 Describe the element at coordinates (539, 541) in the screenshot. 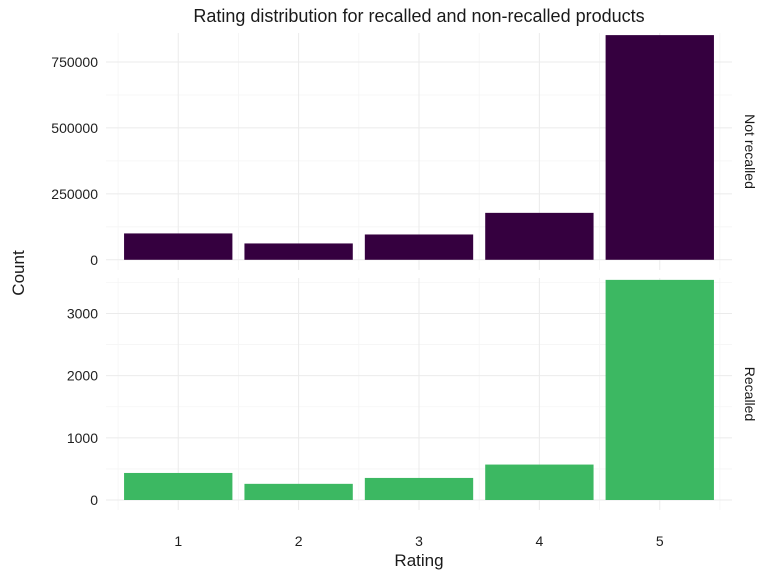

I see `x-tick-label: 4` at that location.